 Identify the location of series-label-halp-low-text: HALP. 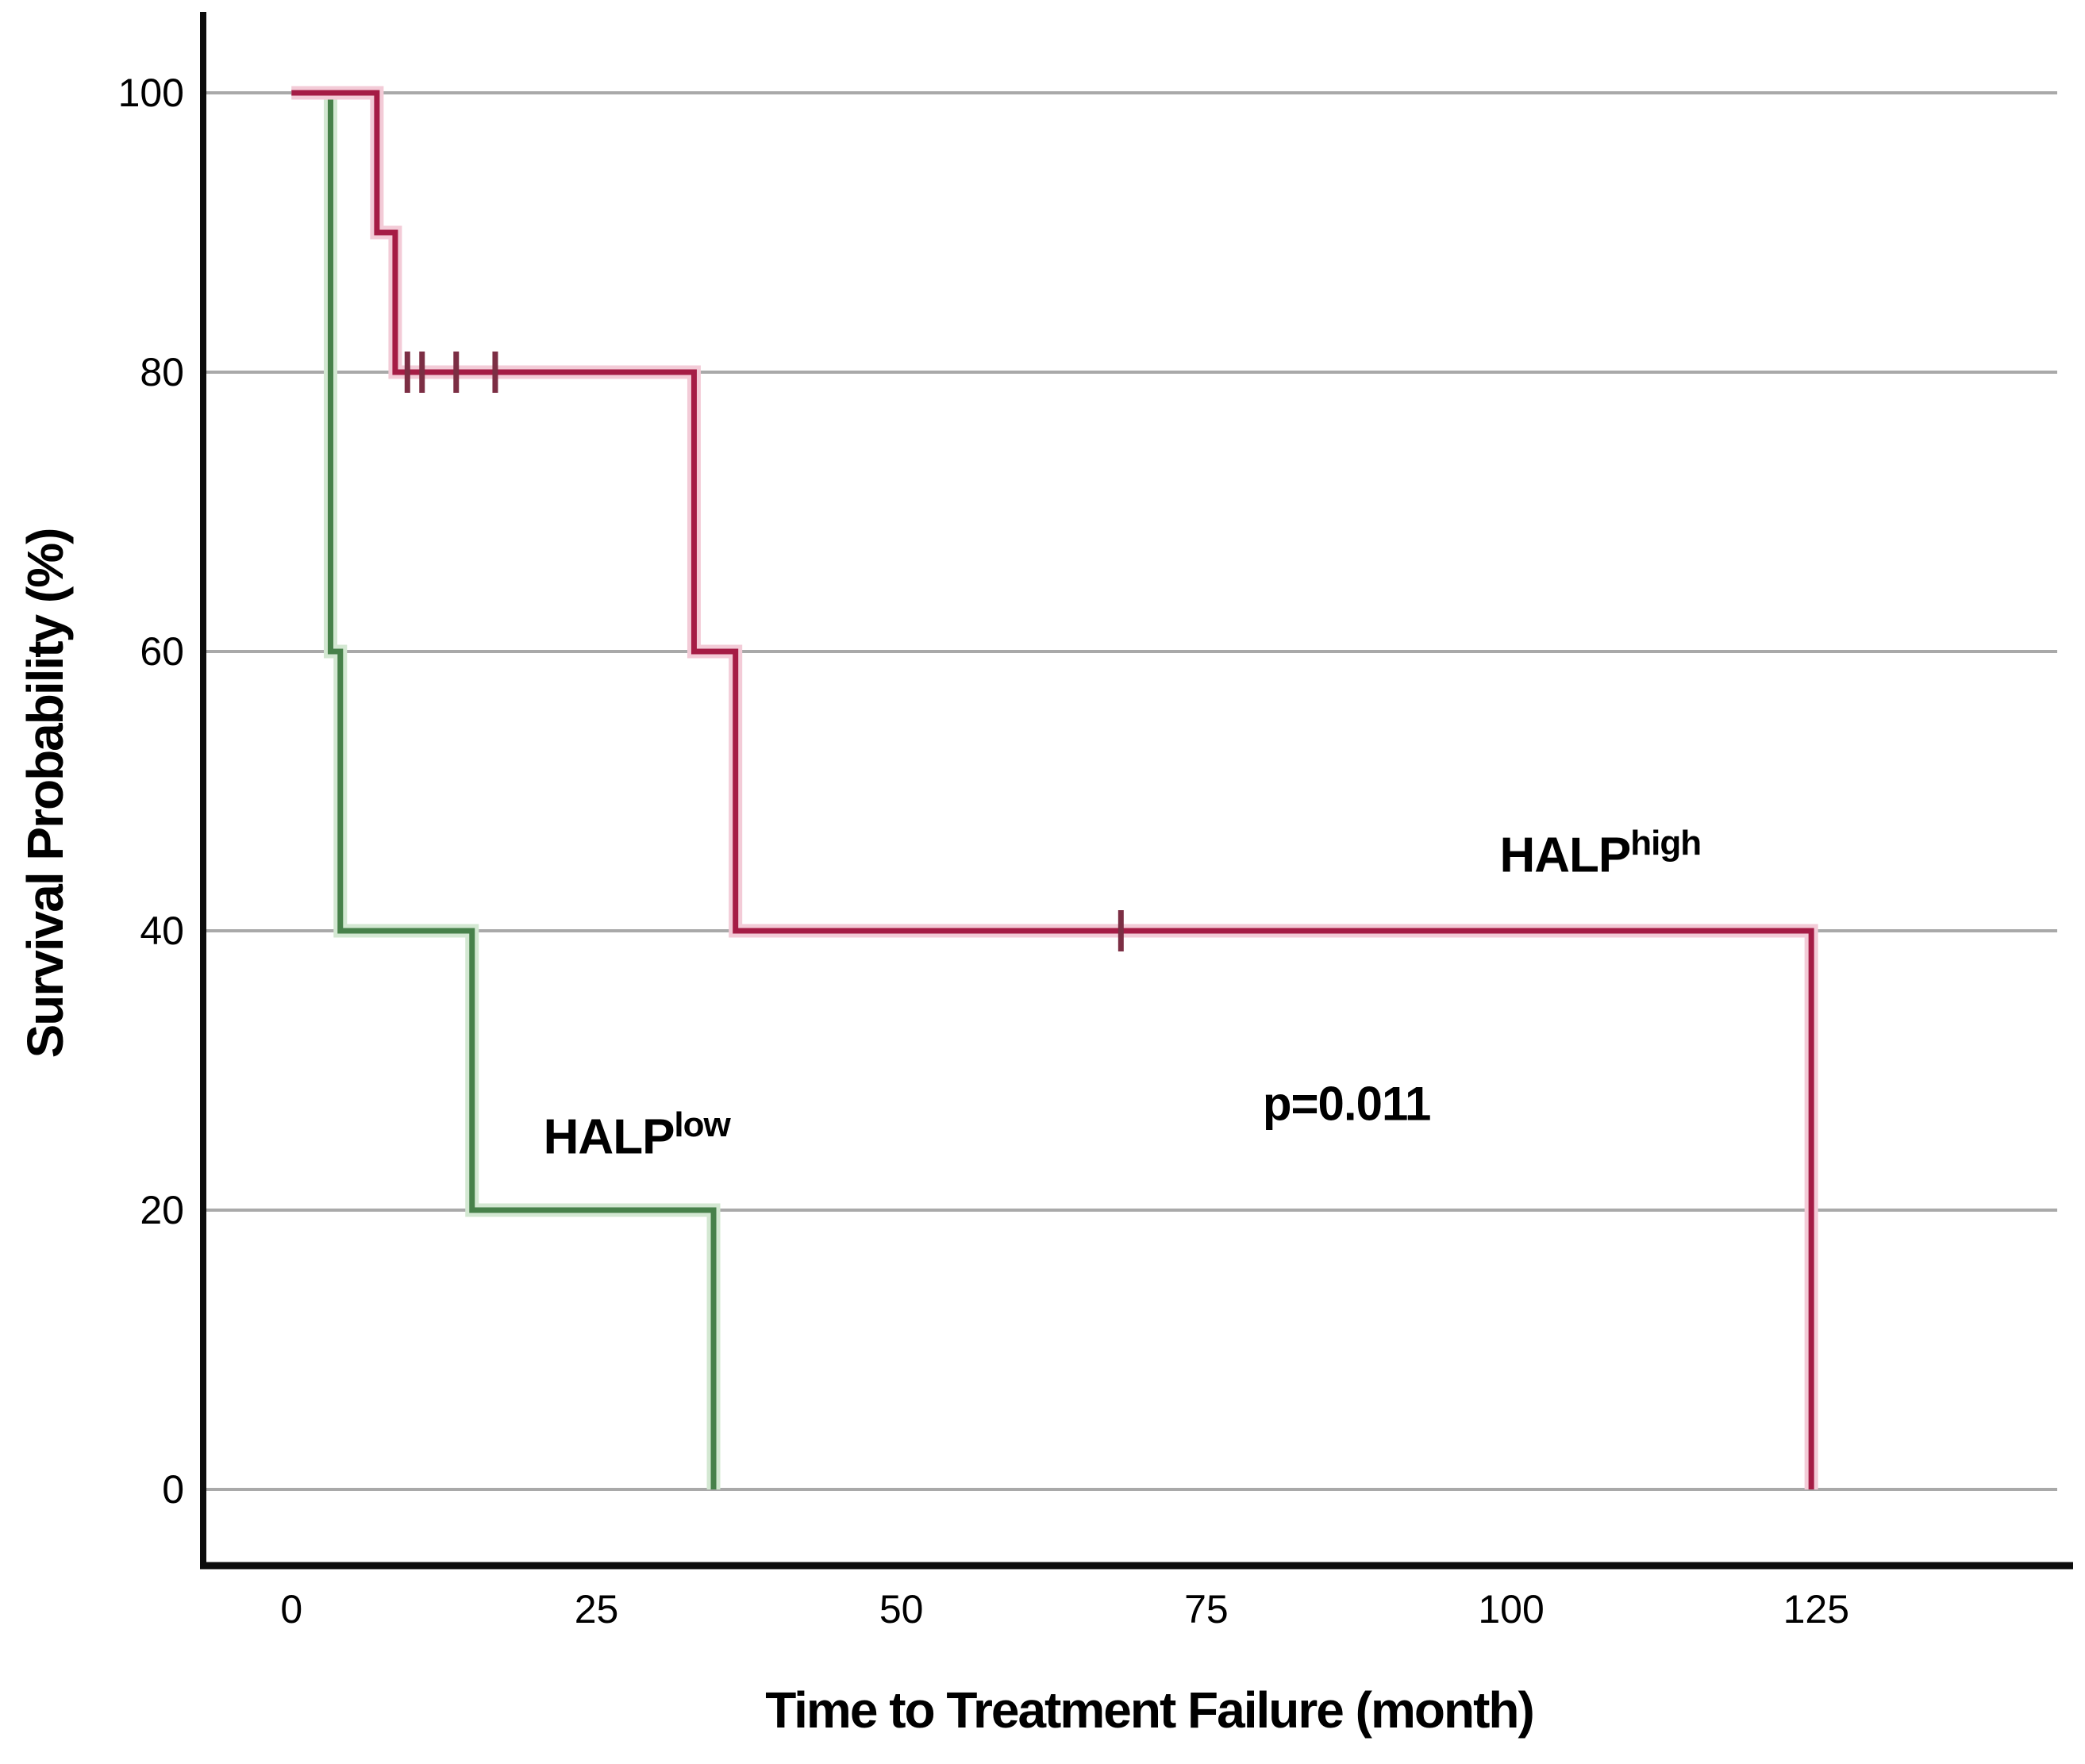
(609, 1137).